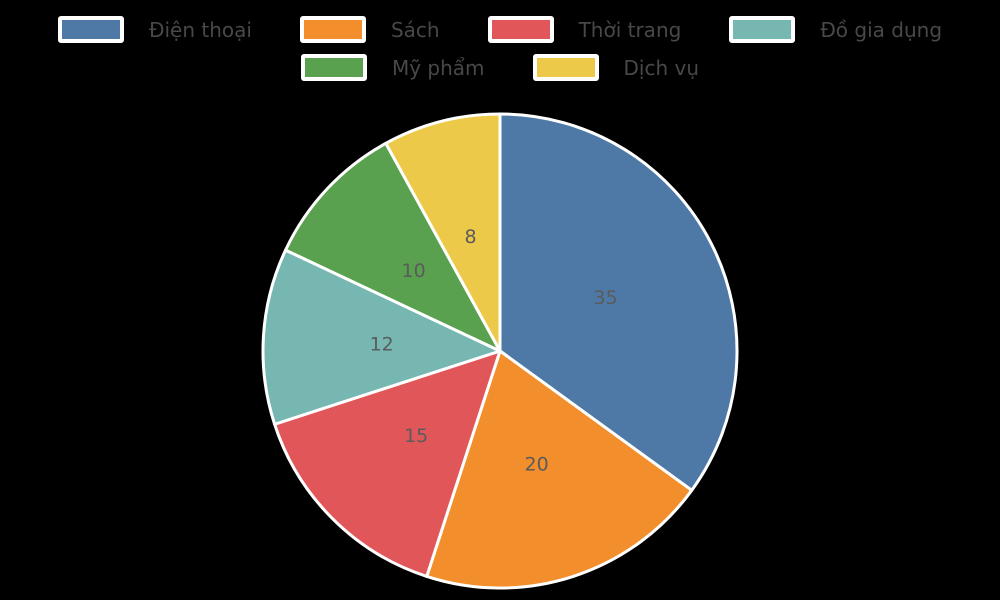  I want to click on legend-label: Dịch vụ, so click(661, 67).